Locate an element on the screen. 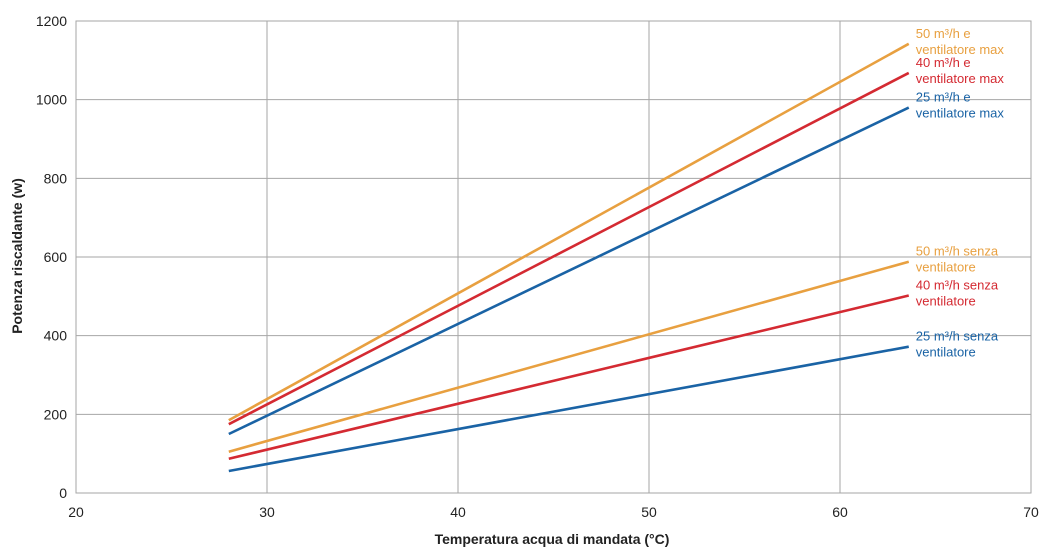 The image size is (1040, 549). x-tick-label: 60 is located at coordinates (840, 512).